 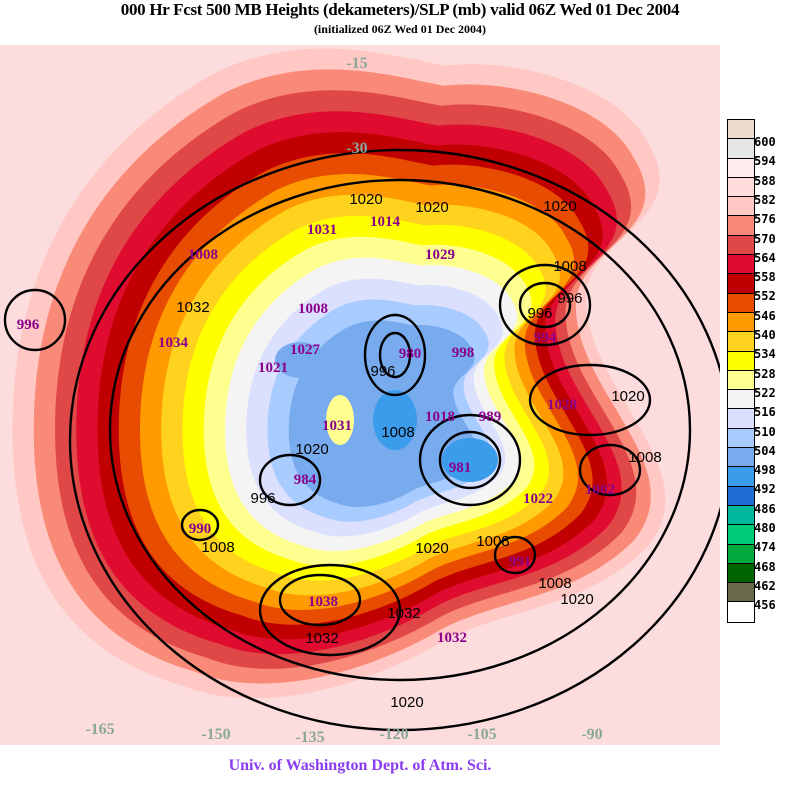 What do you see at coordinates (765, 528) in the screenshot?
I see `legend-label: 480` at bounding box center [765, 528].